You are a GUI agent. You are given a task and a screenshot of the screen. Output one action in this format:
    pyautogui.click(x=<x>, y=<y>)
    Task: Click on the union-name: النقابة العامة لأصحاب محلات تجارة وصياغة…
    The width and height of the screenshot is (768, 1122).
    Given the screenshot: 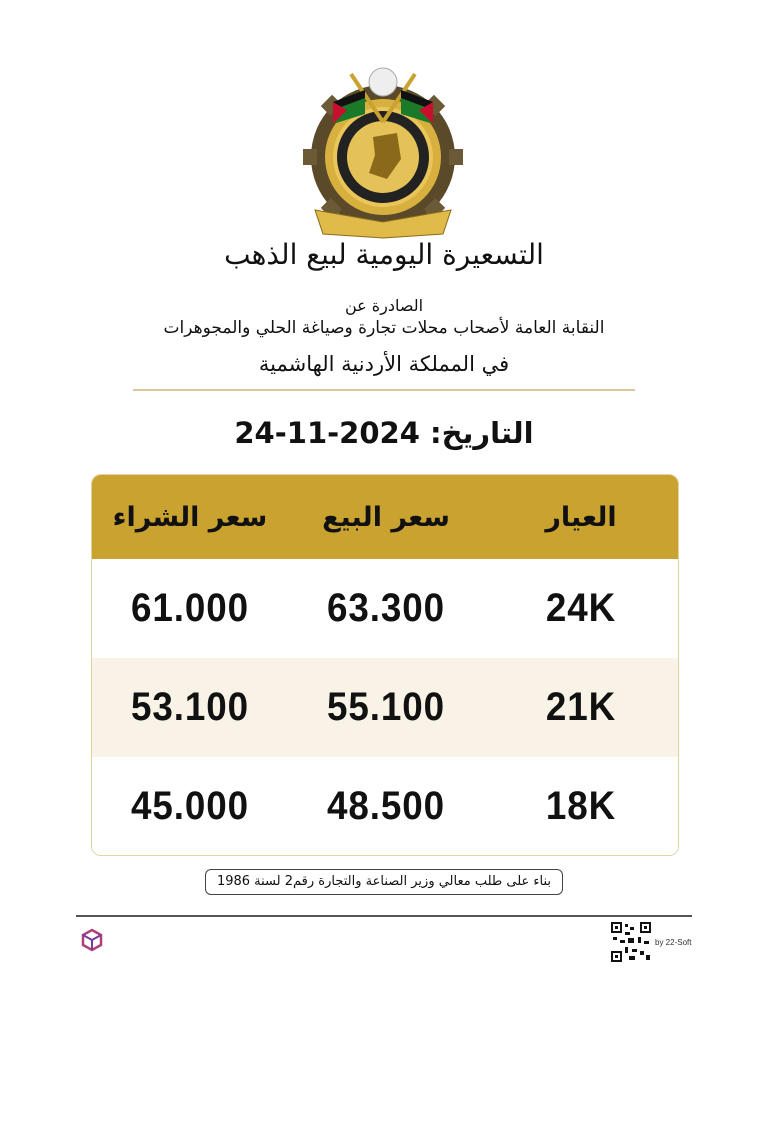 What is the action you would take?
    pyautogui.click(x=384, y=328)
    